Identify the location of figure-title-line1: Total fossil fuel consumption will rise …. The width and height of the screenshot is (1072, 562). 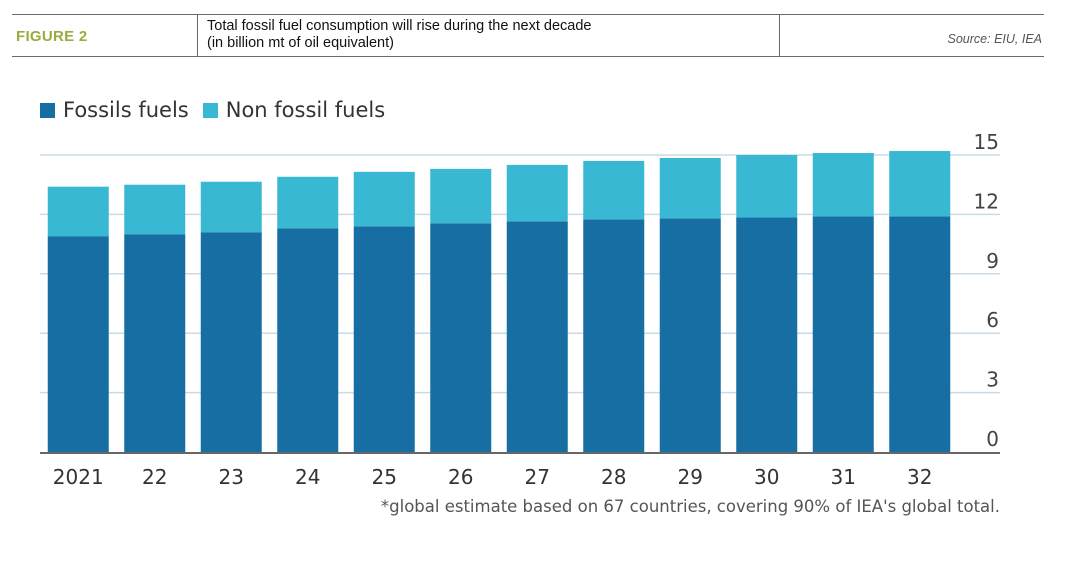
(399, 26).